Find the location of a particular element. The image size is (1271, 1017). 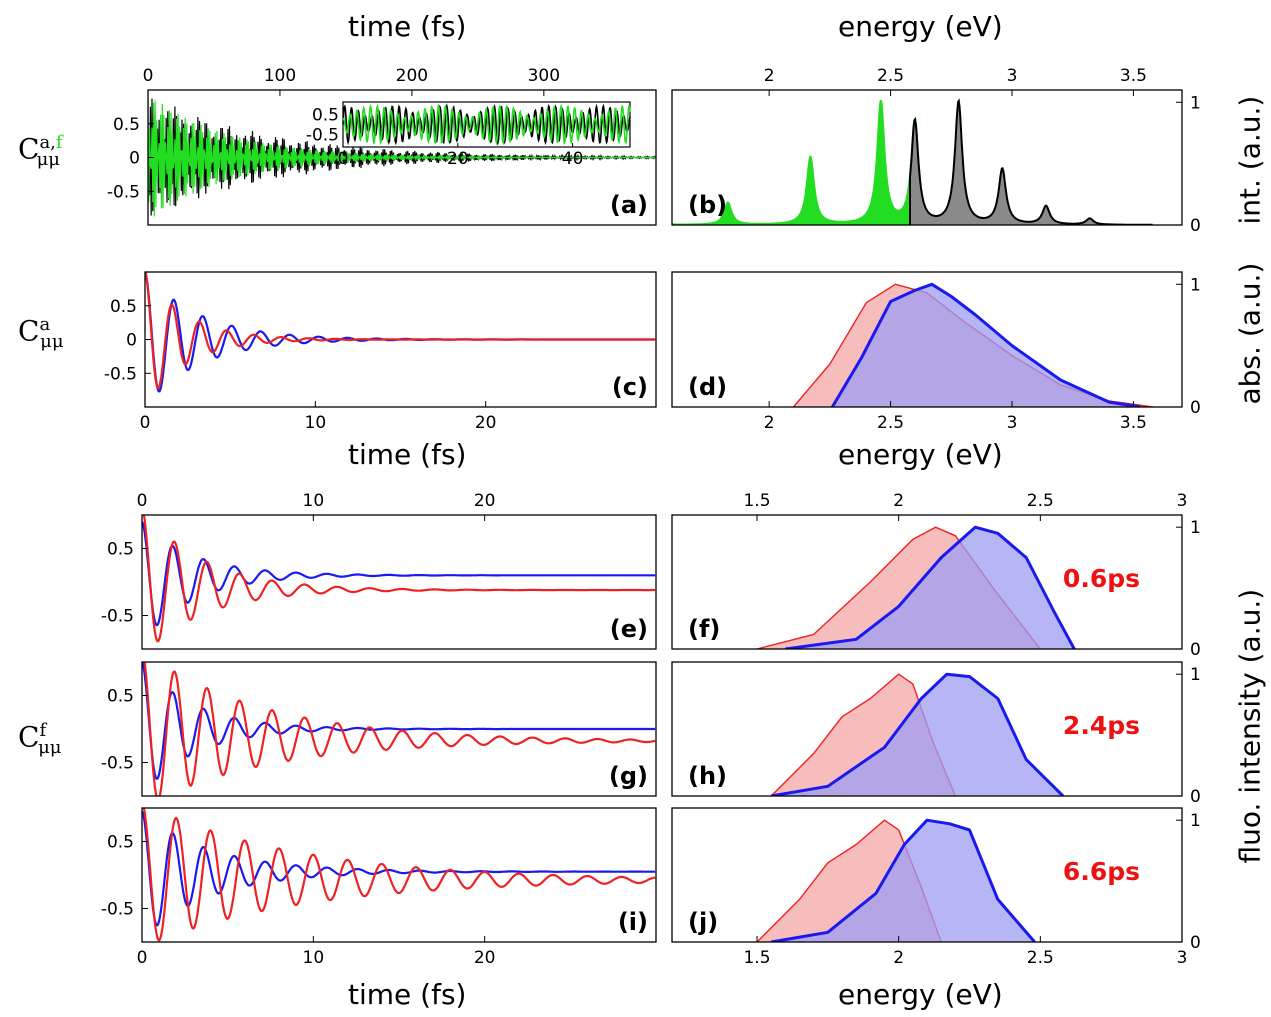

panel-frame-i is located at coordinates (399, 875).